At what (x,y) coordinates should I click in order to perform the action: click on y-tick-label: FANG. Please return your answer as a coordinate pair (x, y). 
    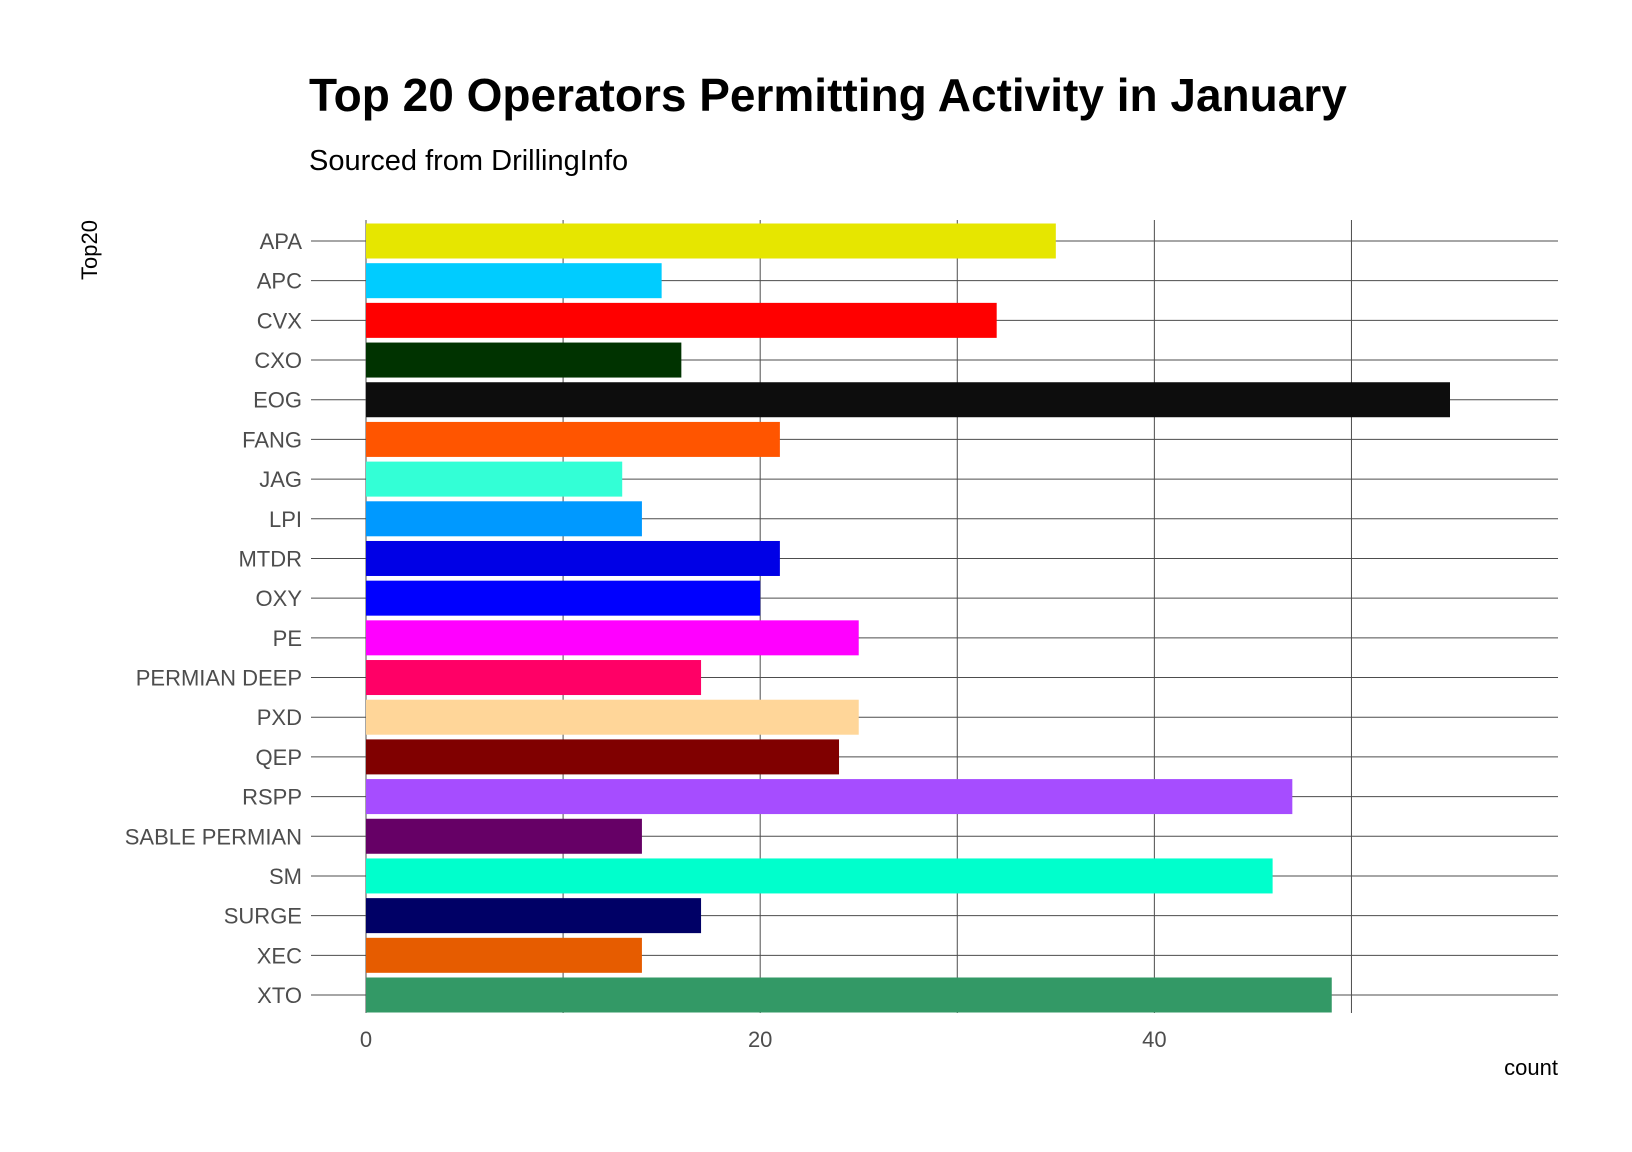
    Looking at the image, I should click on (272, 439).